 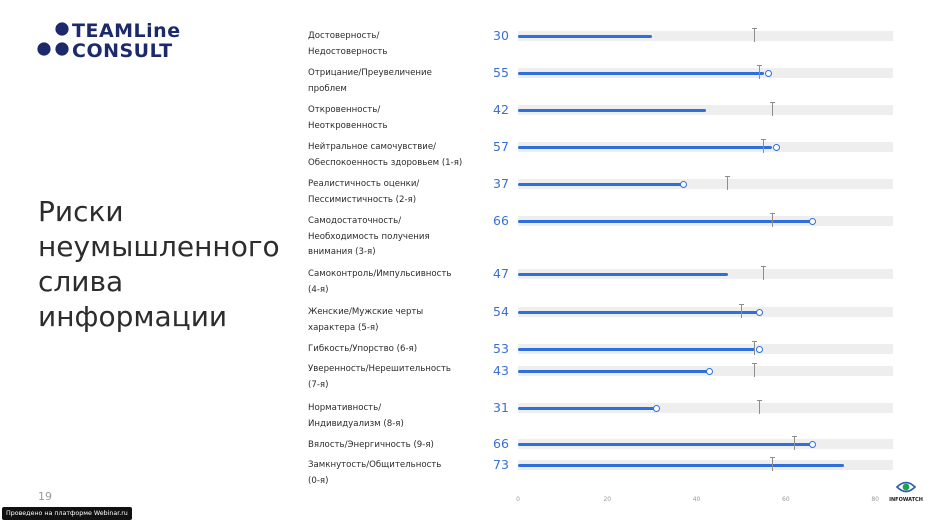 I want to click on row-label-line: (4-я), so click(x=318, y=289).